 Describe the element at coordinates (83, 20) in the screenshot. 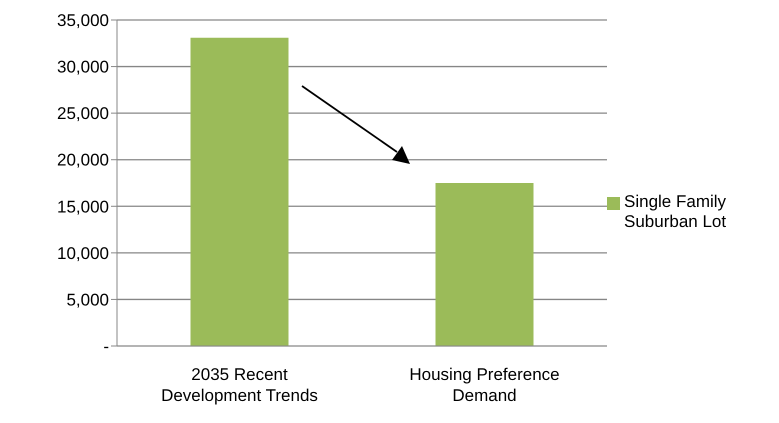

I see `y-tick-label: 35,000` at that location.